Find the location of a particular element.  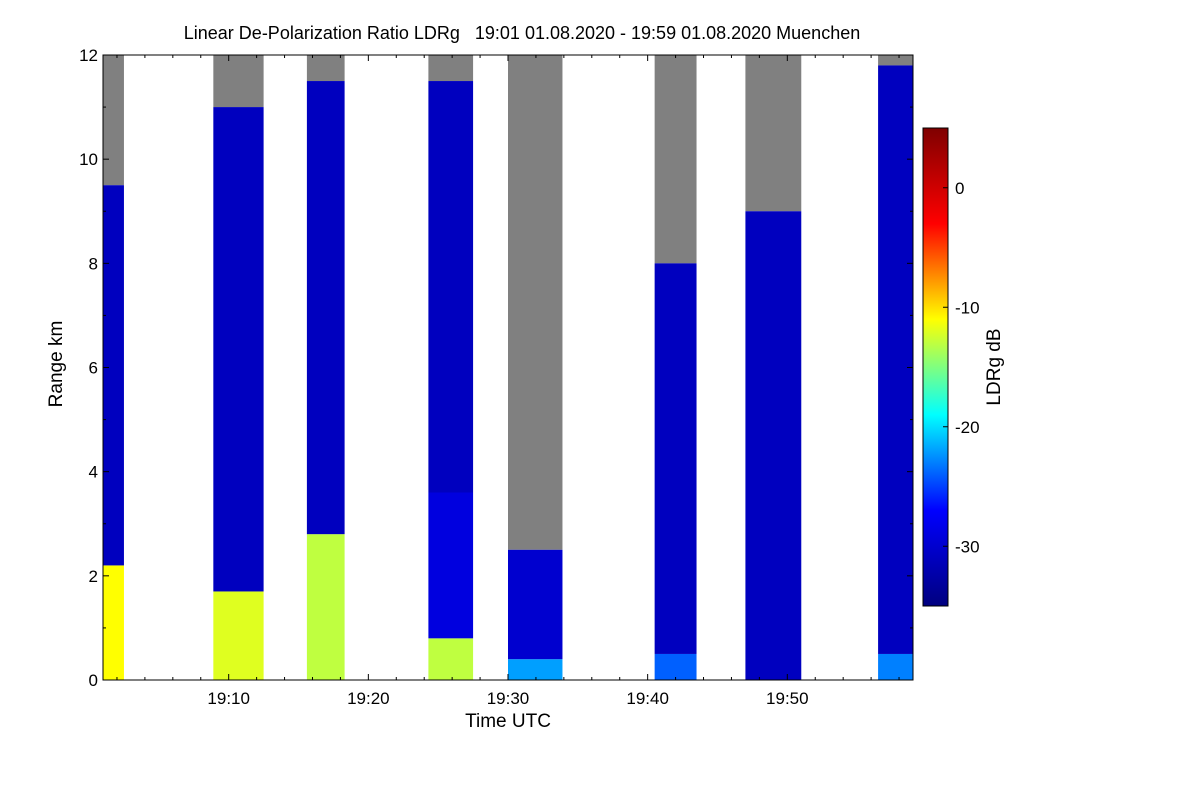

y-tick-label: 8 is located at coordinates (93, 263).